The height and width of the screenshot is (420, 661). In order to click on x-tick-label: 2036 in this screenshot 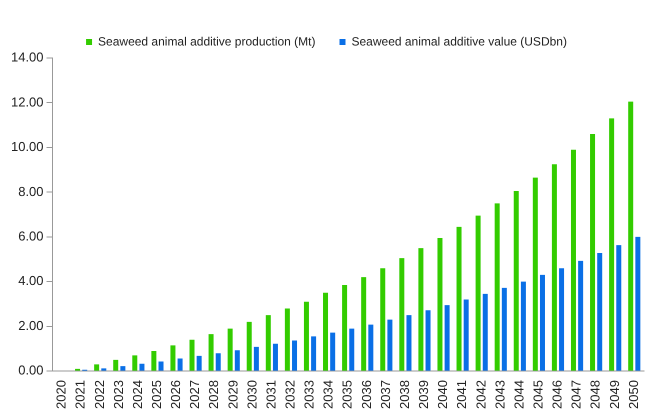, I will do `click(366, 394)`.